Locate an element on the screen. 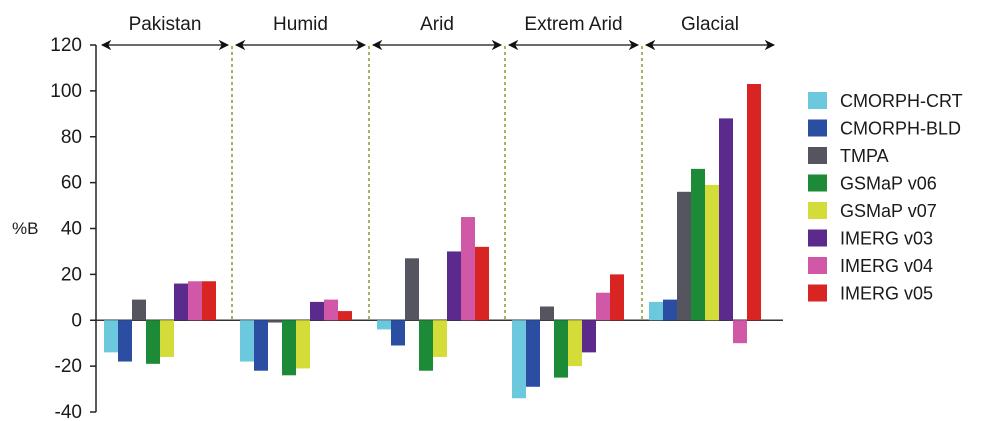  y-axis-title: %B is located at coordinates (25, 228).